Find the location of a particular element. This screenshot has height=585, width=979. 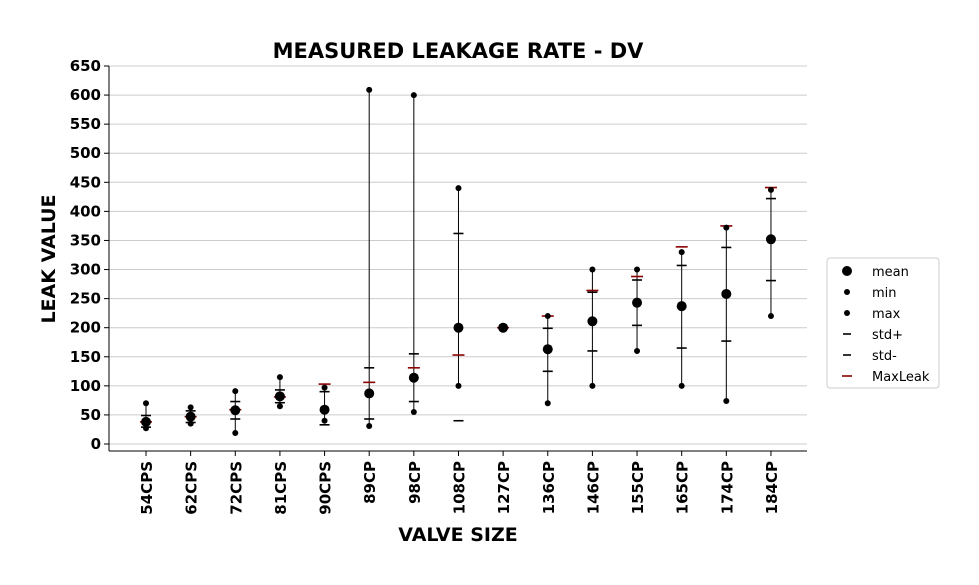

legend-box is located at coordinates (883, 323).